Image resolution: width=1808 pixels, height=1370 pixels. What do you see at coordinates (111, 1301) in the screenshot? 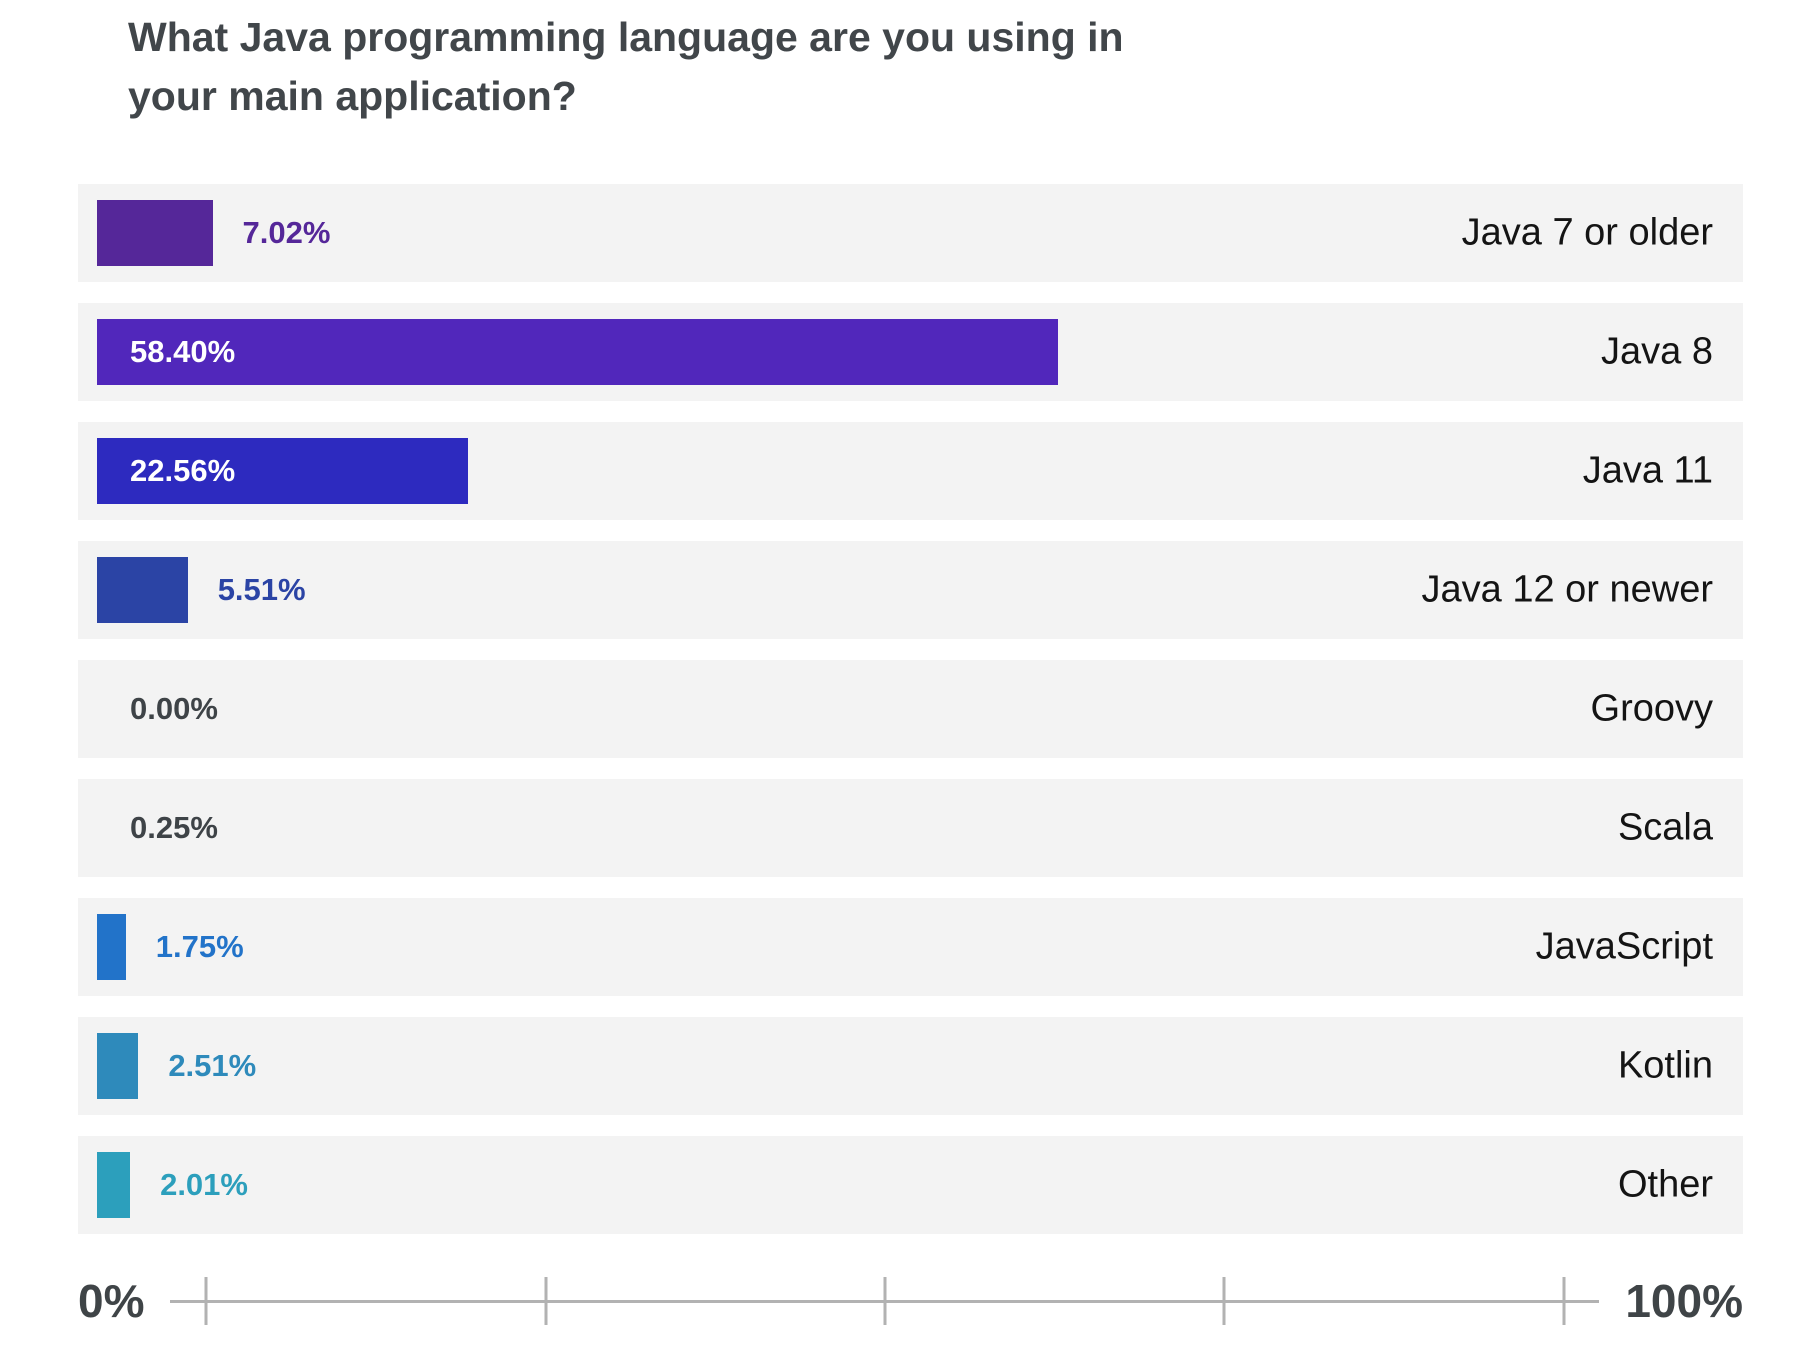
I see `axis-min-label: 0%` at bounding box center [111, 1301].